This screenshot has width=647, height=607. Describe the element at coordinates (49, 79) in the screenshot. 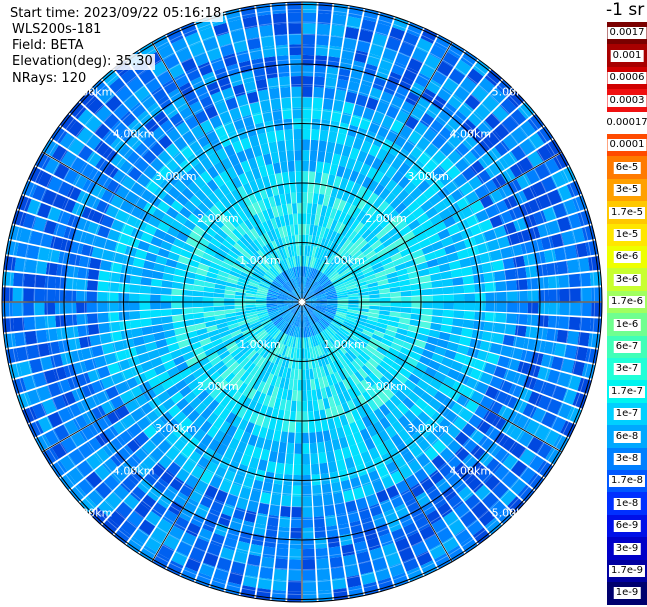

I see `nrays-label: NRays: 120` at that location.